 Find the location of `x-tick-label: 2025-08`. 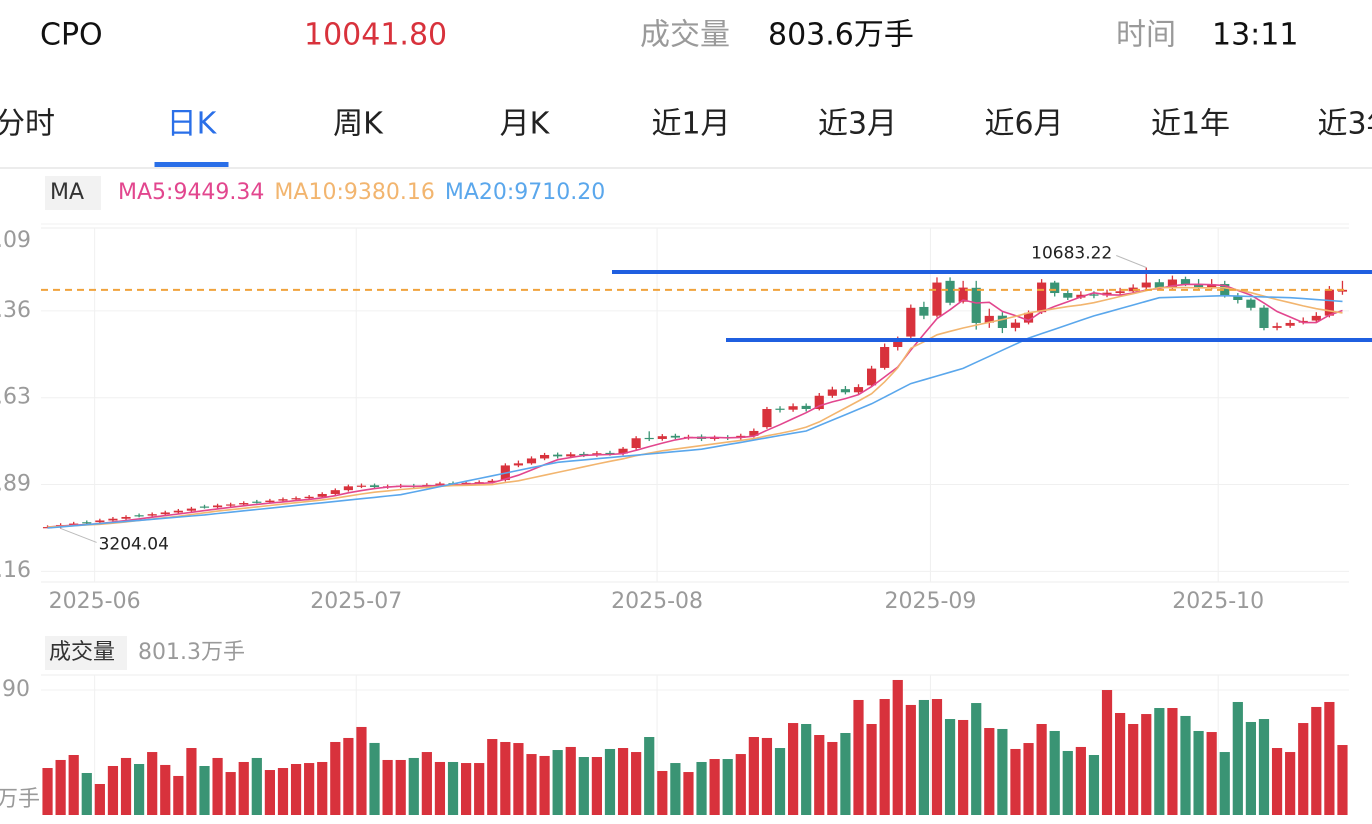

x-tick-label: 2025-08 is located at coordinates (657, 601).